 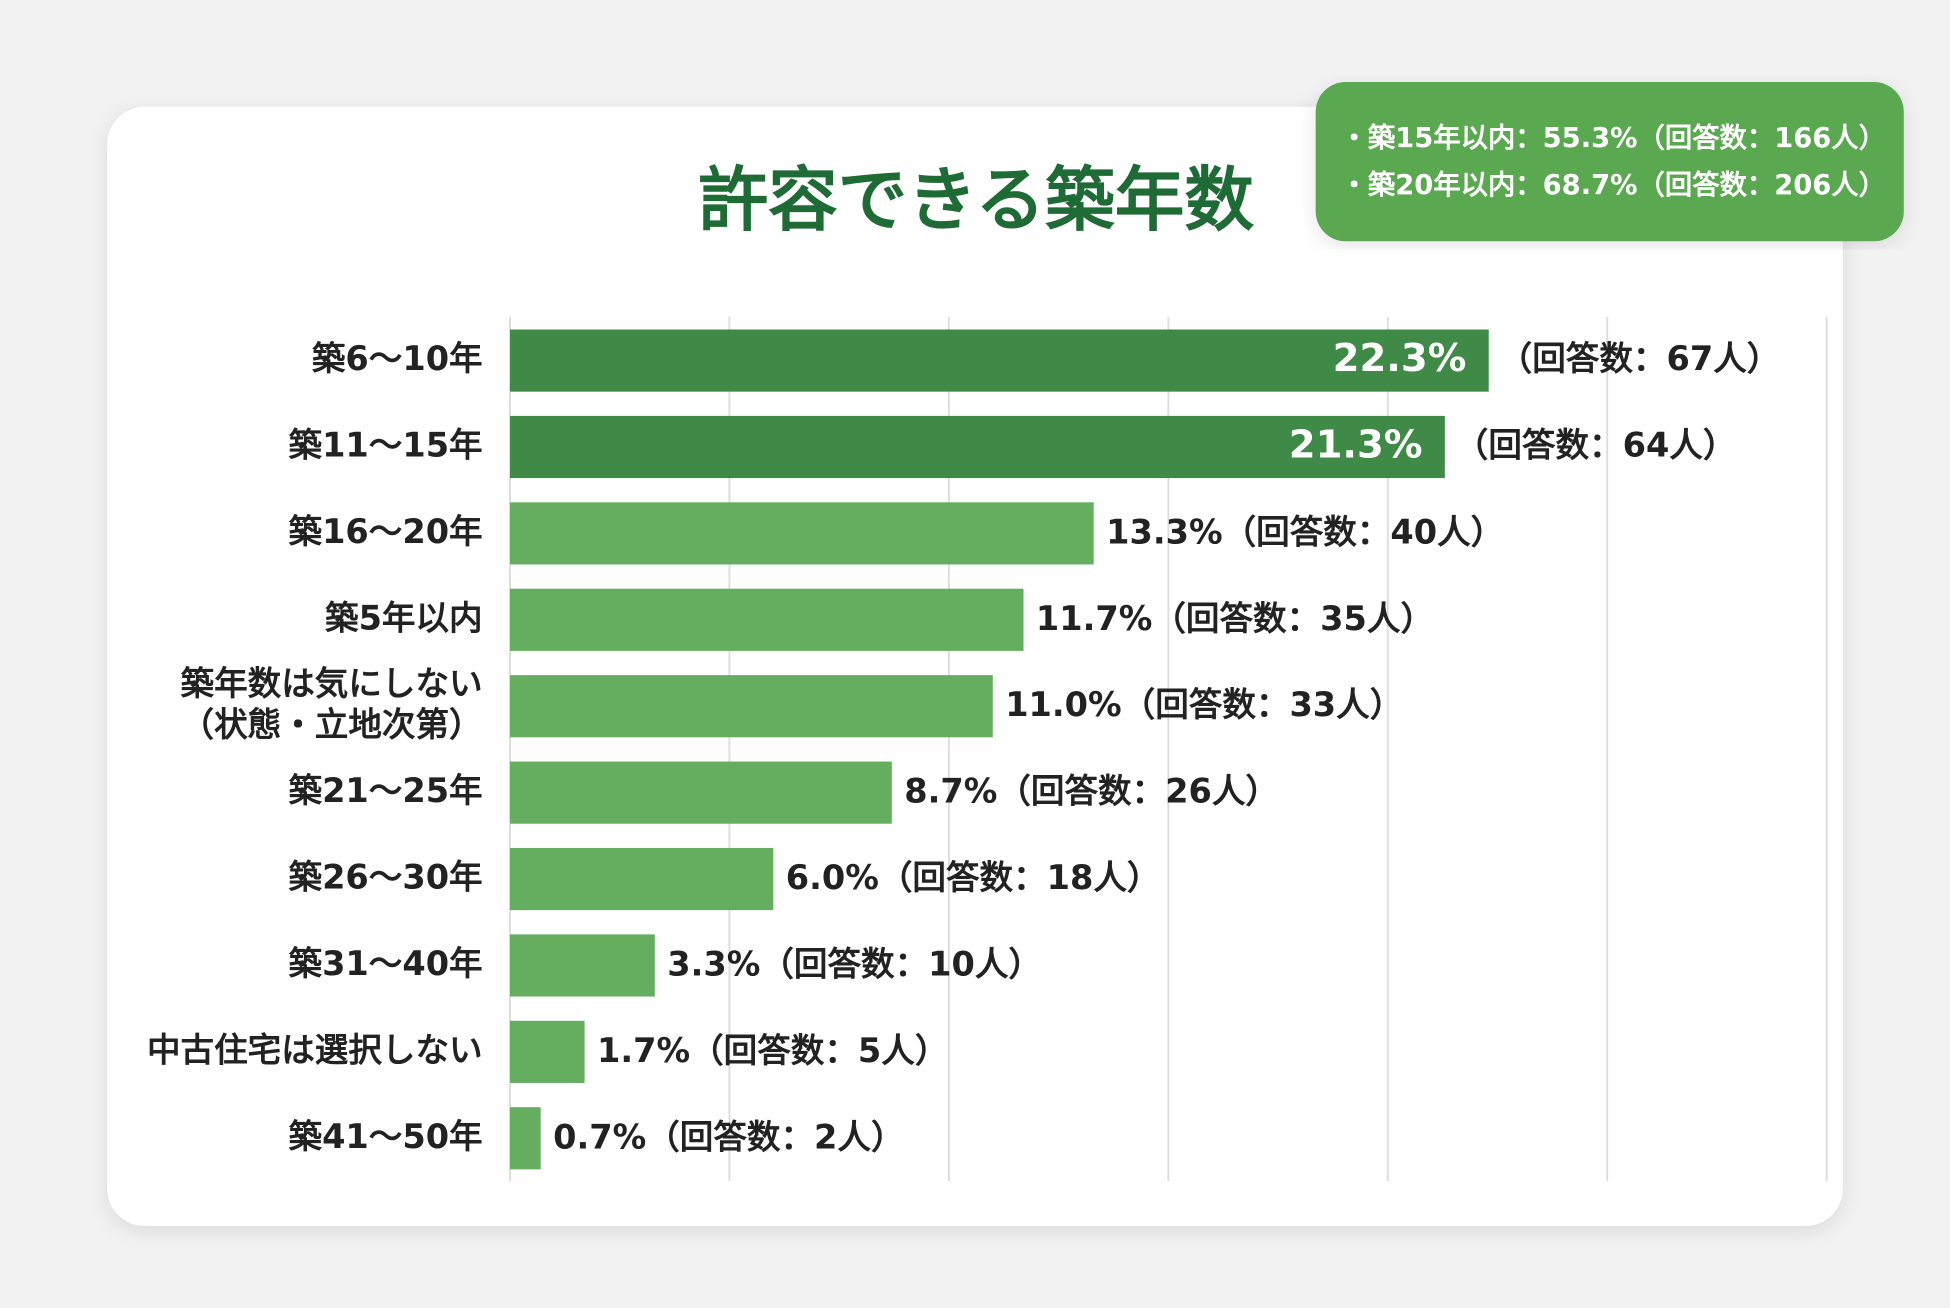 What do you see at coordinates (1613, 138) in the screenshot?
I see `note: ・築15年以内：55.3%（回答数：166人）` at bounding box center [1613, 138].